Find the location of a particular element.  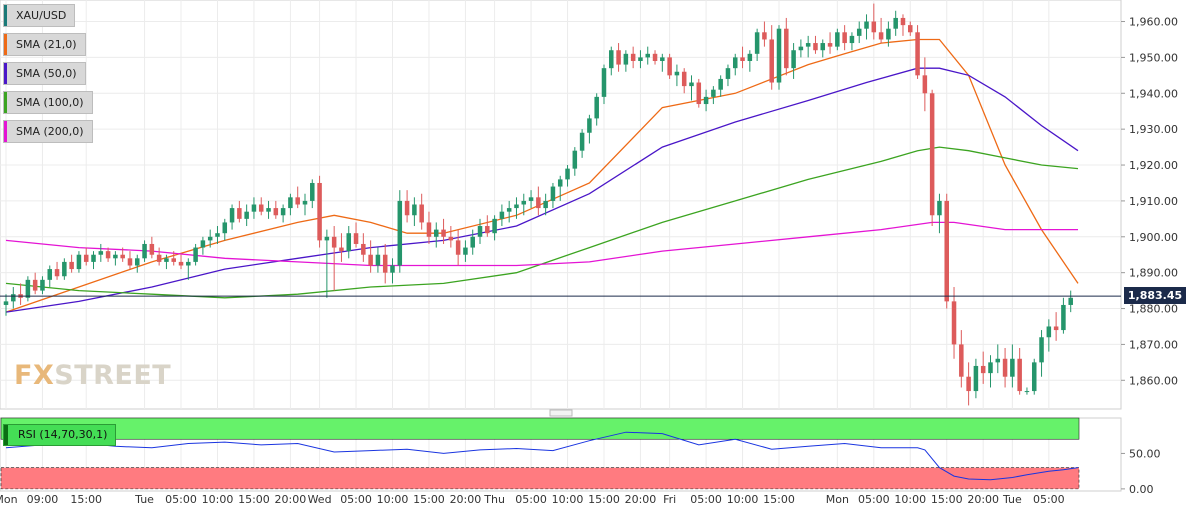

legend-item-sma21: SMA (21,0) is located at coordinates (44, 44).